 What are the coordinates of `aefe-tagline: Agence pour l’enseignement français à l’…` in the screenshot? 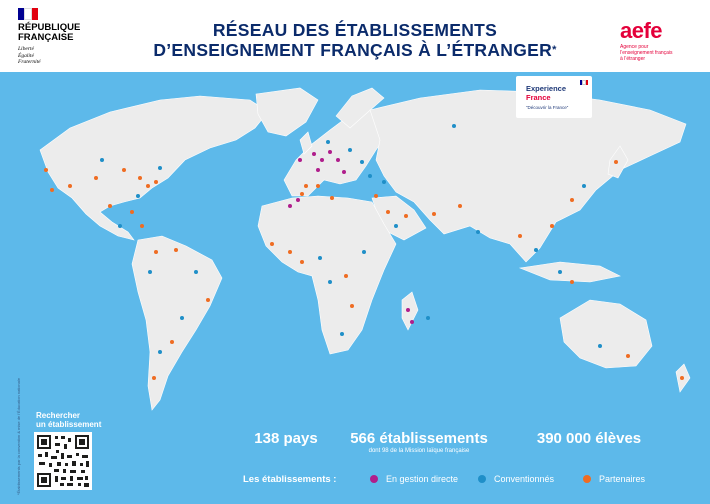 It's located at (660, 53).